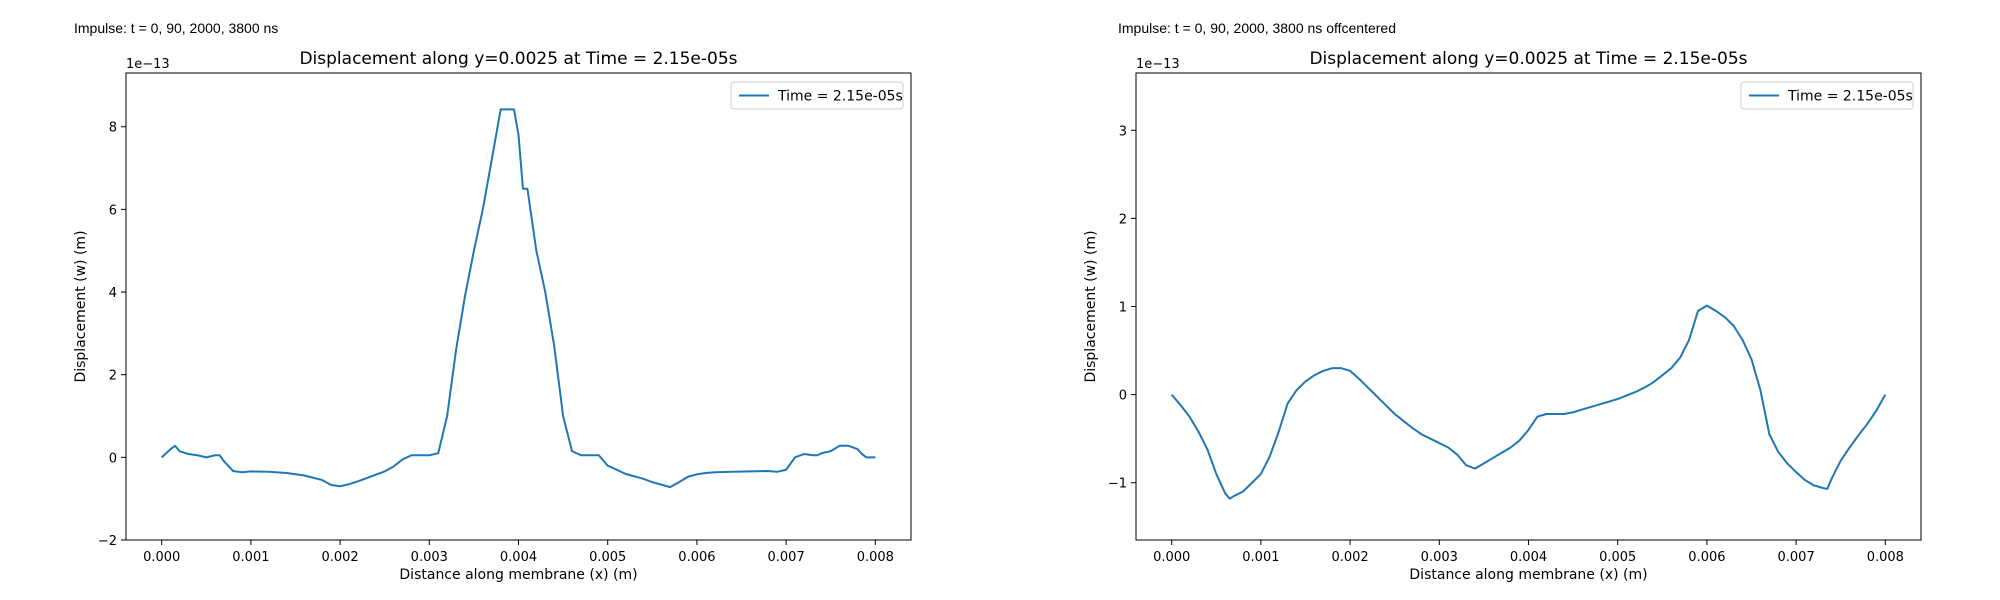 This screenshot has height=600, width=2000. What do you see at coordinates (107, 541) in the screenshot?
I see `y-tick-label: −2` at bounding box center [107, 541].